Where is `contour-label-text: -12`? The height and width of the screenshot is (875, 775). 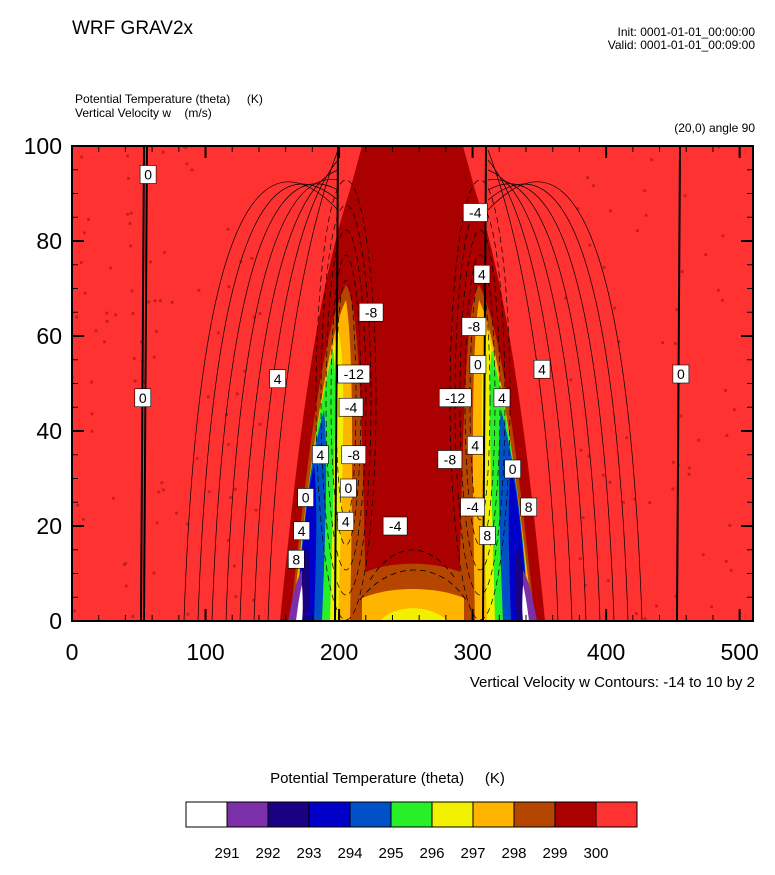
contour-label-text: -12 is located at coordinates (455, 398).